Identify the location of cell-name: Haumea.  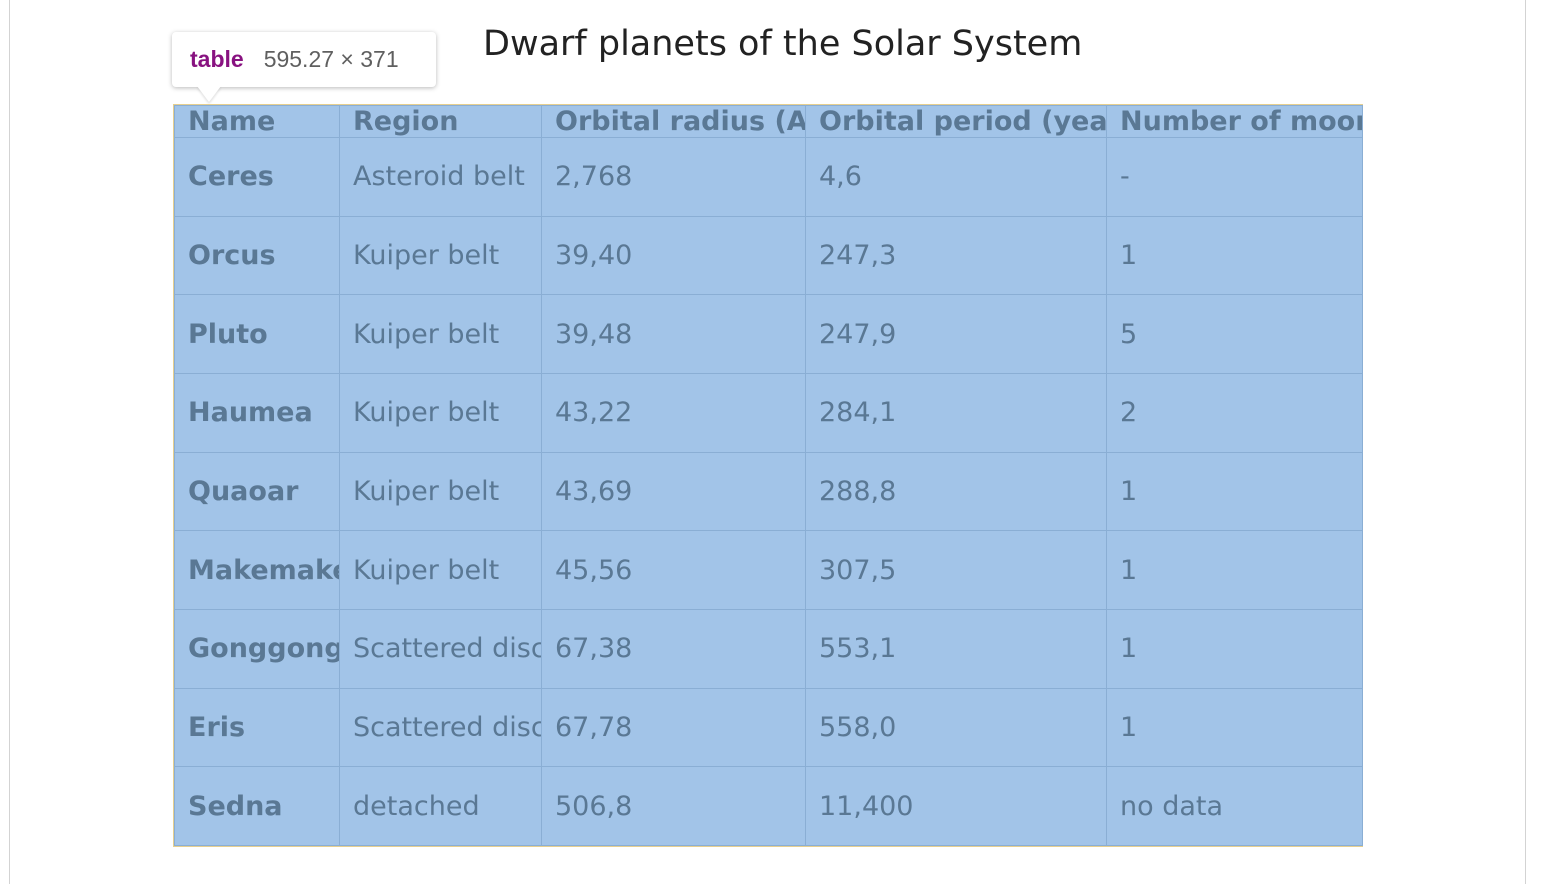
(257, 412).